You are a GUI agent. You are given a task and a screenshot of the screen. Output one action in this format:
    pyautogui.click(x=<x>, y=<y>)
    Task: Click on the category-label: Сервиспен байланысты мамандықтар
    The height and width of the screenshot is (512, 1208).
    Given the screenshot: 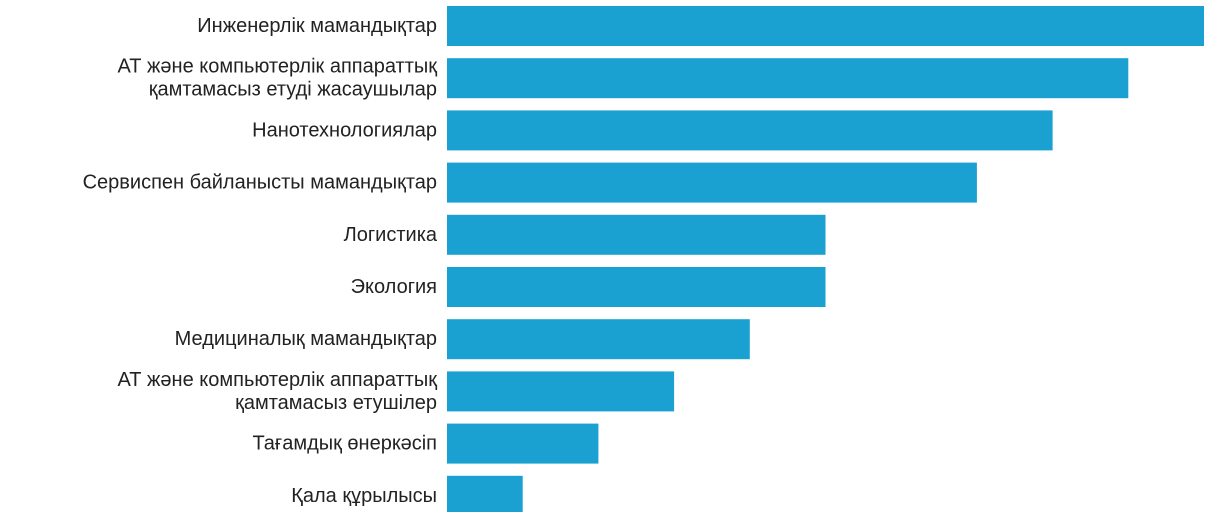 What is the action you would take?
    pyautogui.click(x=260, y=183)
    